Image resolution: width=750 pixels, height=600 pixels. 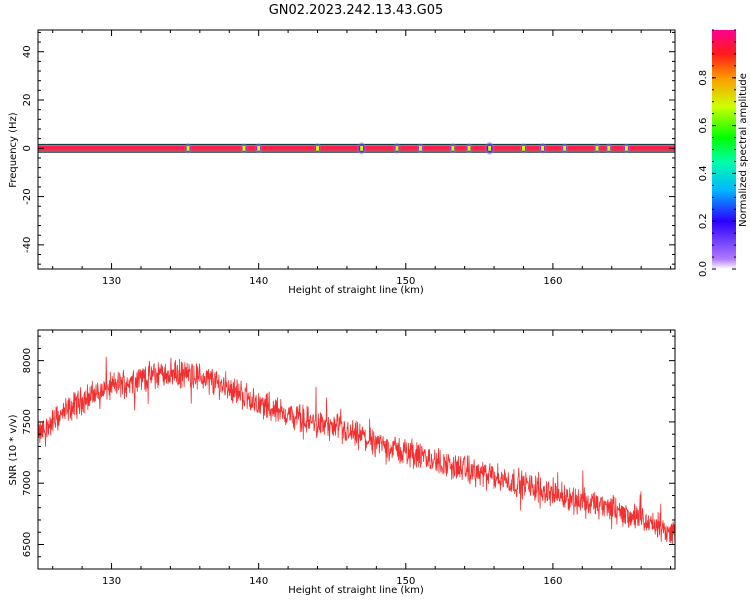 What do you see at coordinates (743, 150) in the screenshot?
I see `colorbar-label: Normalized spectral amplitude` at bounding box center [743, 150].